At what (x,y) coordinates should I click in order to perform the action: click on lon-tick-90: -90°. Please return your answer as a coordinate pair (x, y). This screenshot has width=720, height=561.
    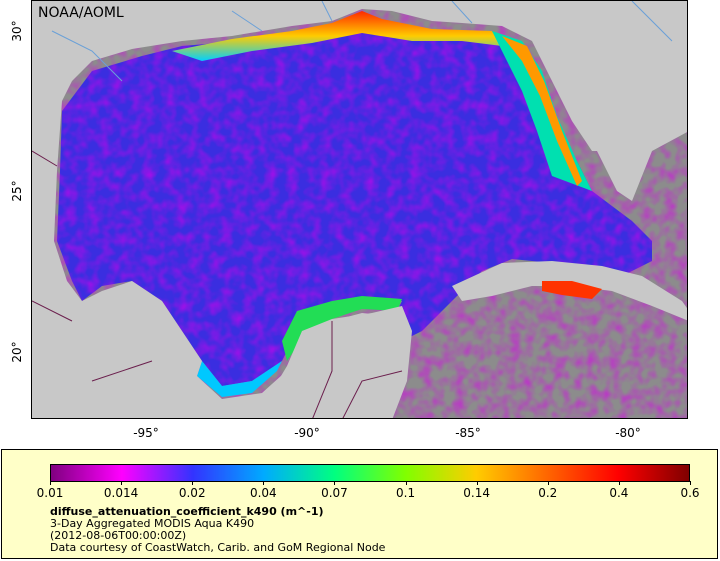
    Looking at the image, I should click on (307, 433).